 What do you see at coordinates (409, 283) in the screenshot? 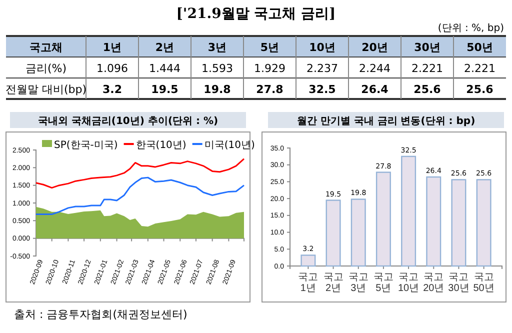
I see `x-tick-label: 국고 10년` at bounding box center [409, 283].